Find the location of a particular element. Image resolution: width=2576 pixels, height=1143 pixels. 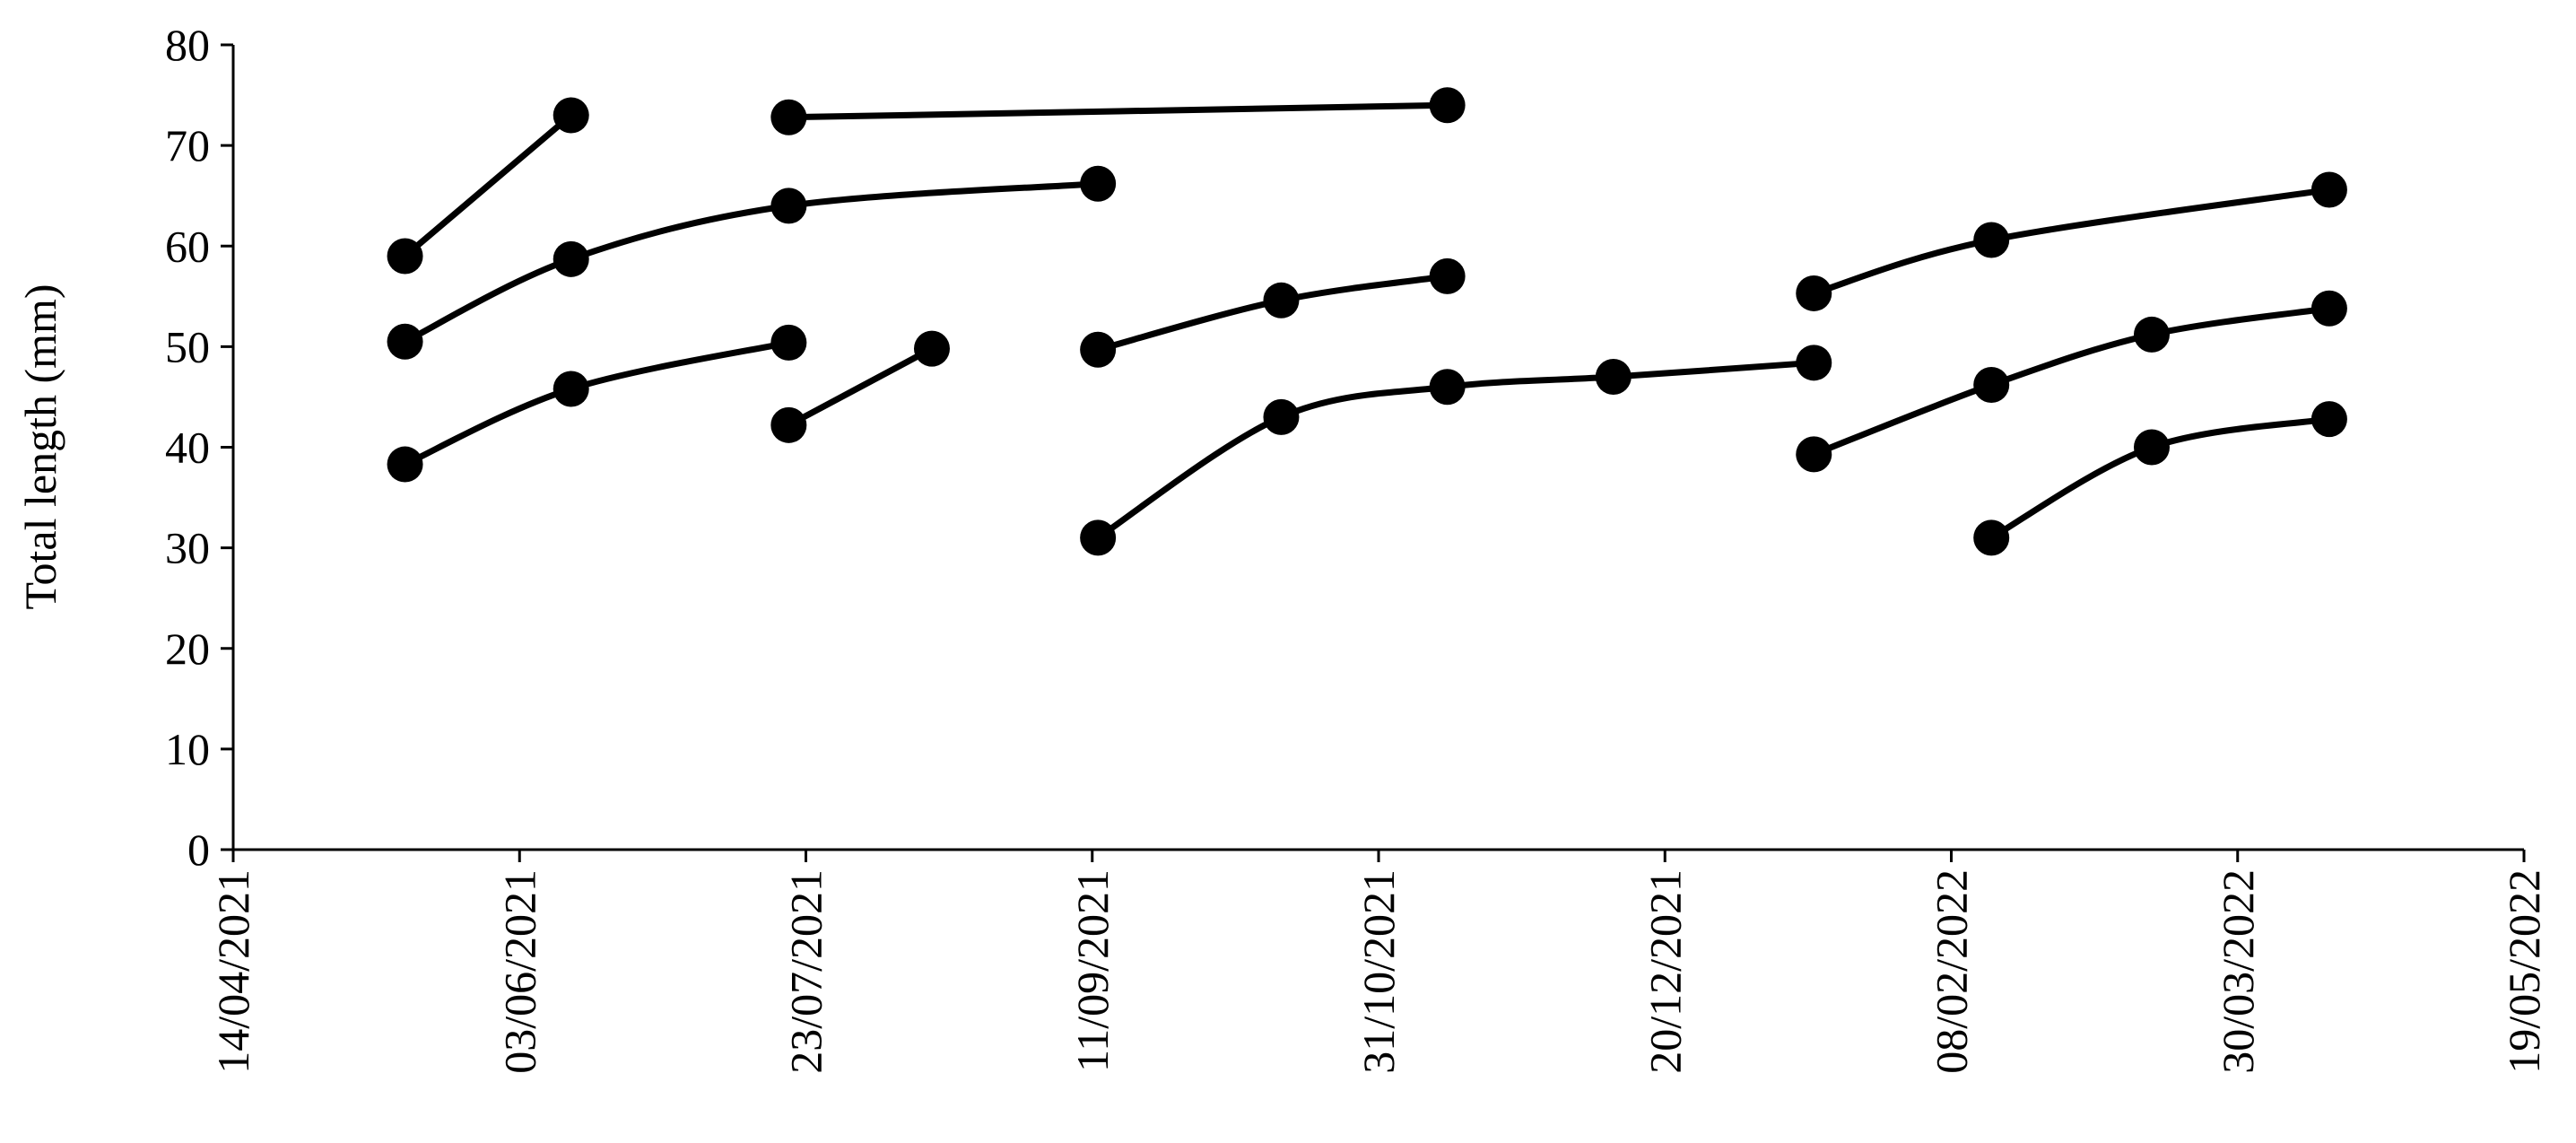

y-axis-label: Total length (mm) is located at coordinates (40, 446).